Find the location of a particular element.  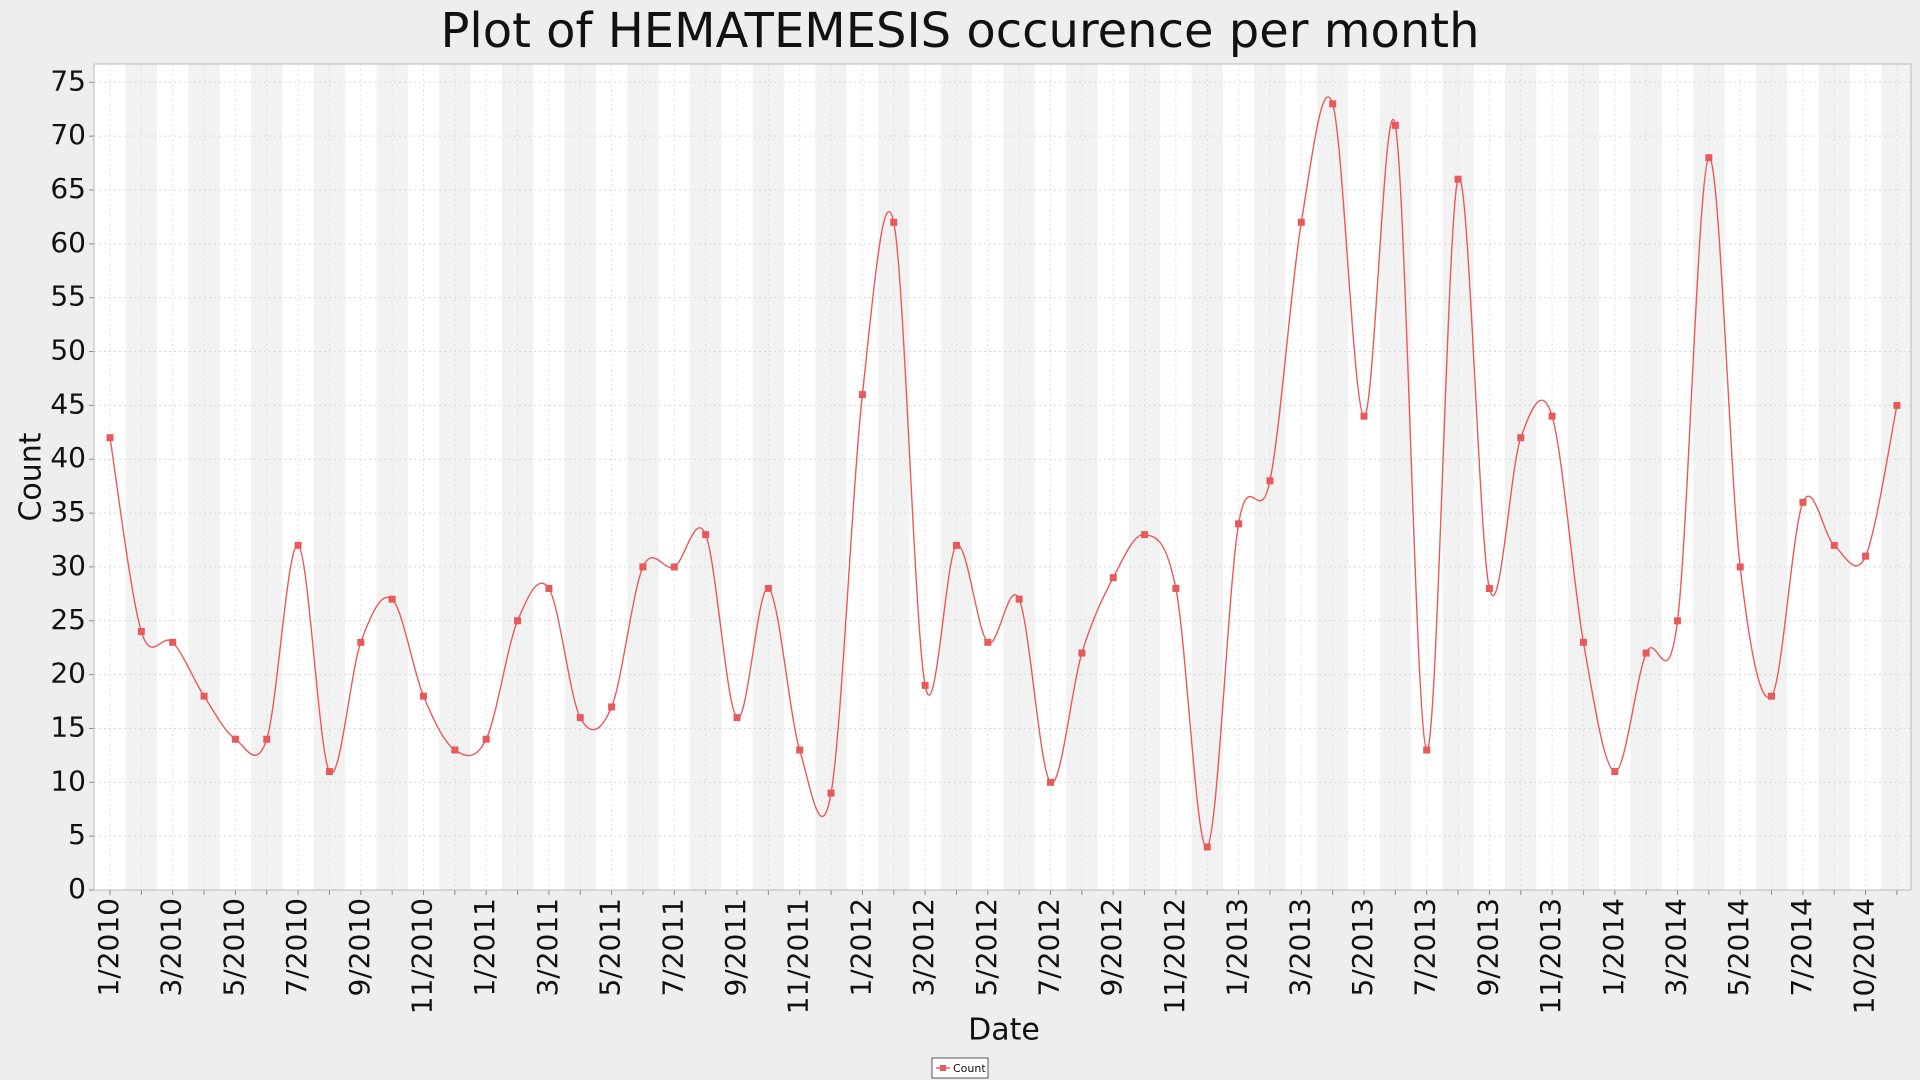

y-tick-label: 15 is located at coordinates (68, 726).